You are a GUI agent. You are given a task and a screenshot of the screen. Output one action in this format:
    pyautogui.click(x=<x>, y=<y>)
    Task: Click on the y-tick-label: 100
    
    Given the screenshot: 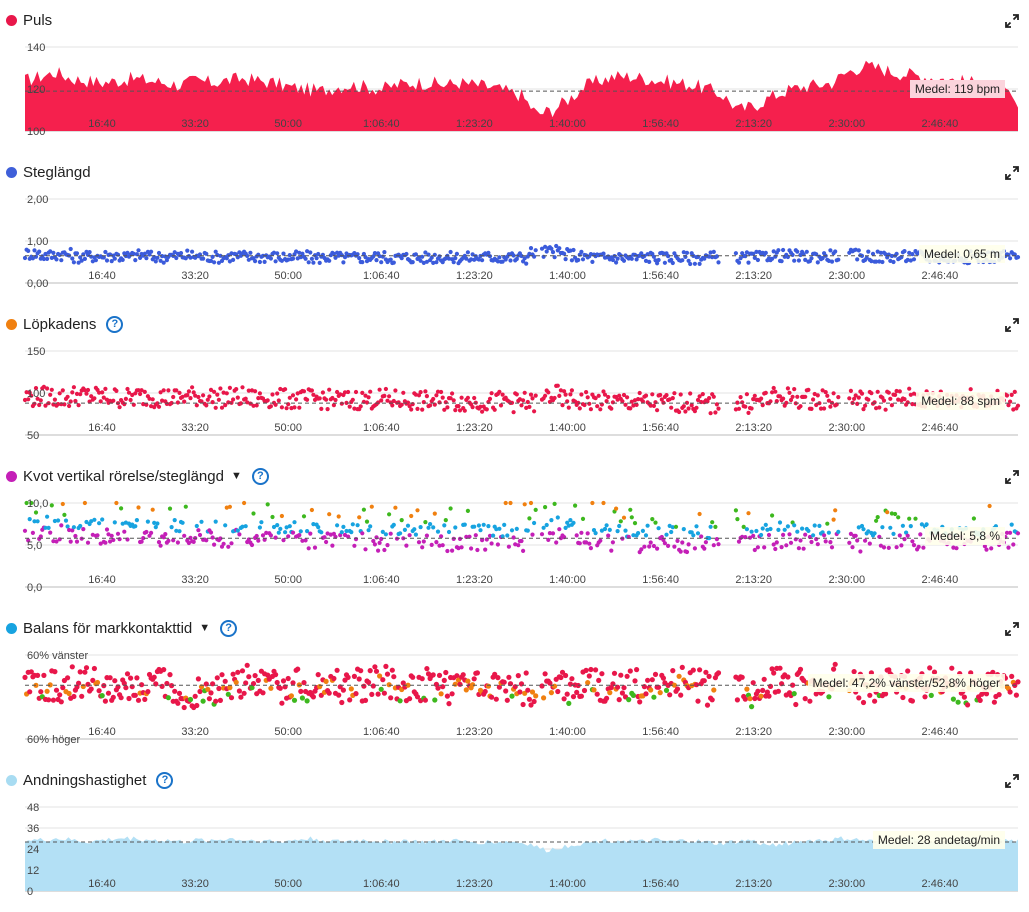 What is the action you would take?
    pyautogui.click(x=36, y=132)
    